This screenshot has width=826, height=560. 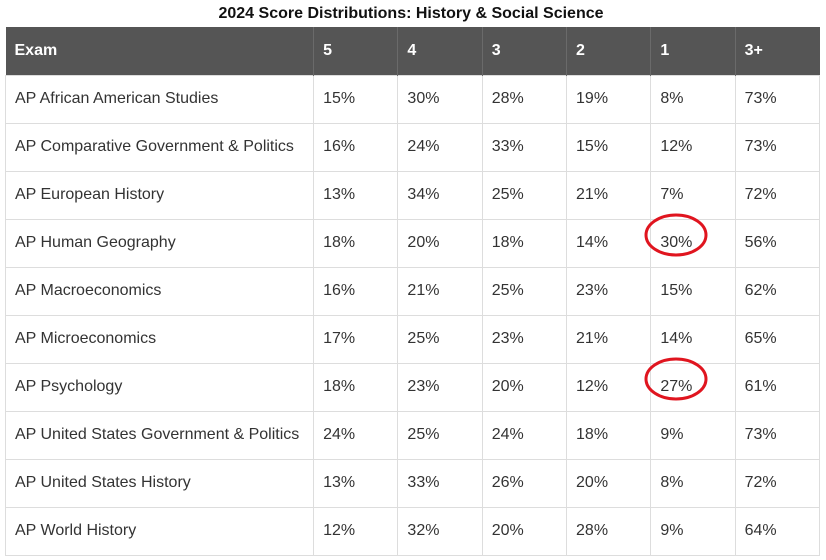 I want to click on score-cell: 64%, so click(x=777, y=531).